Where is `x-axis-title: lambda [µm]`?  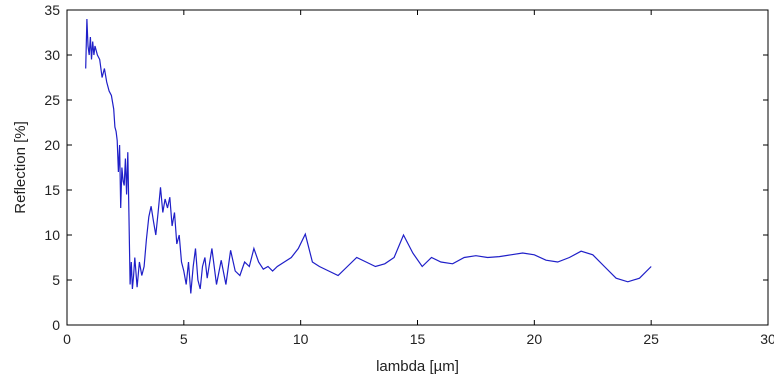 x-axis-title: lambda [µm] is located at coordinates (417, 366).